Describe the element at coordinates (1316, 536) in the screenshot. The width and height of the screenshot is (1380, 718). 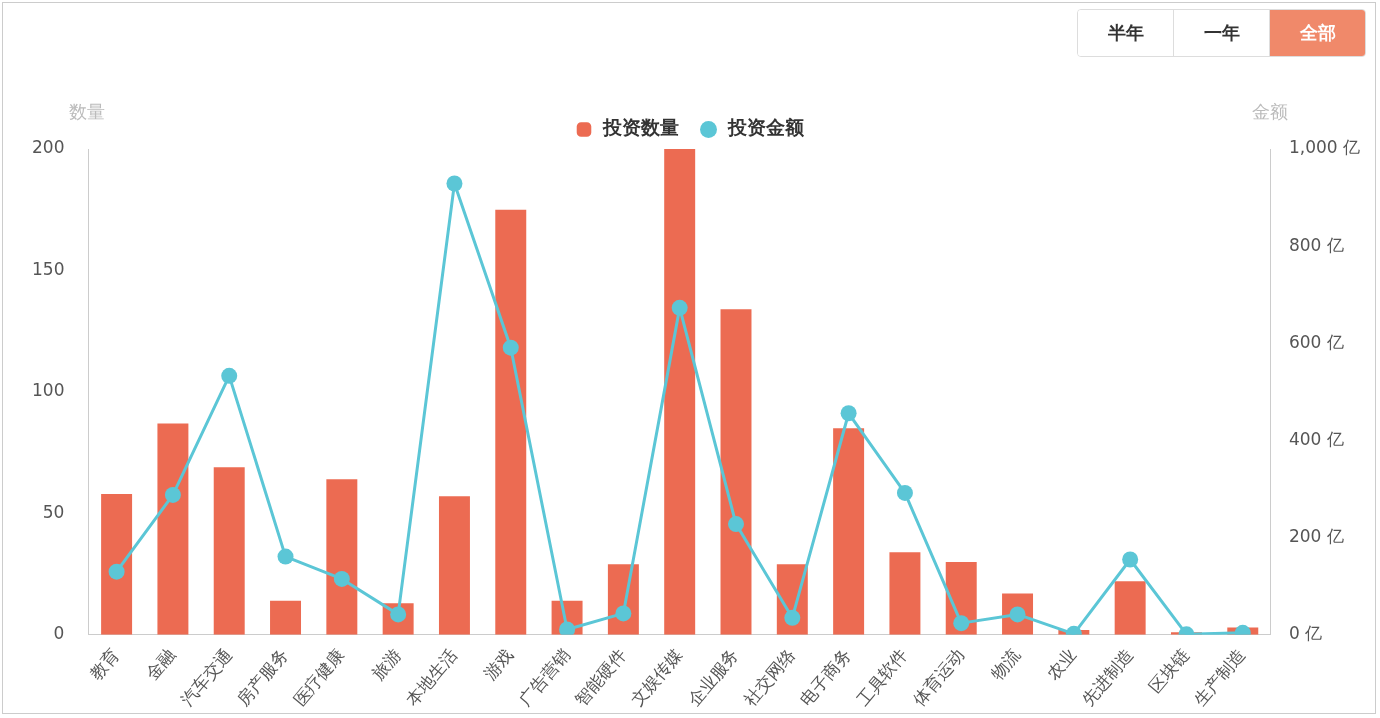
I see `y2-tick-label: 200 亿` at that location.